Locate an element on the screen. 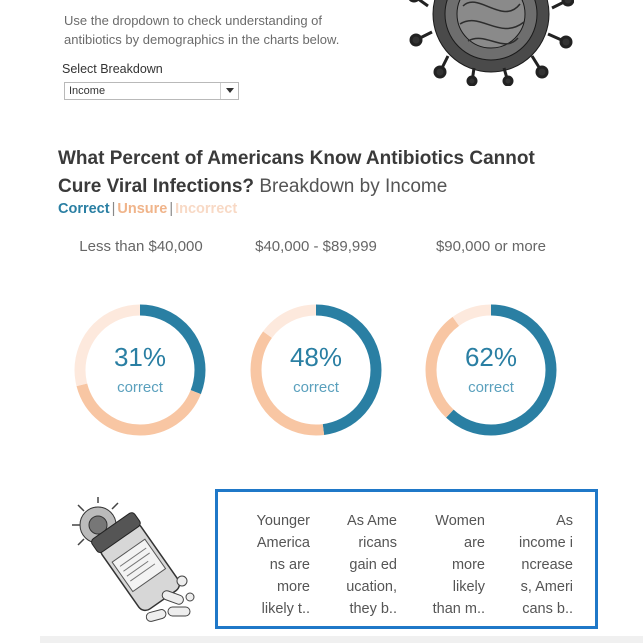 This screenshot has height=643, width=643. fact-income: As income i ncrease s, Ameri cans b.. is located at coordinates (532, 565).